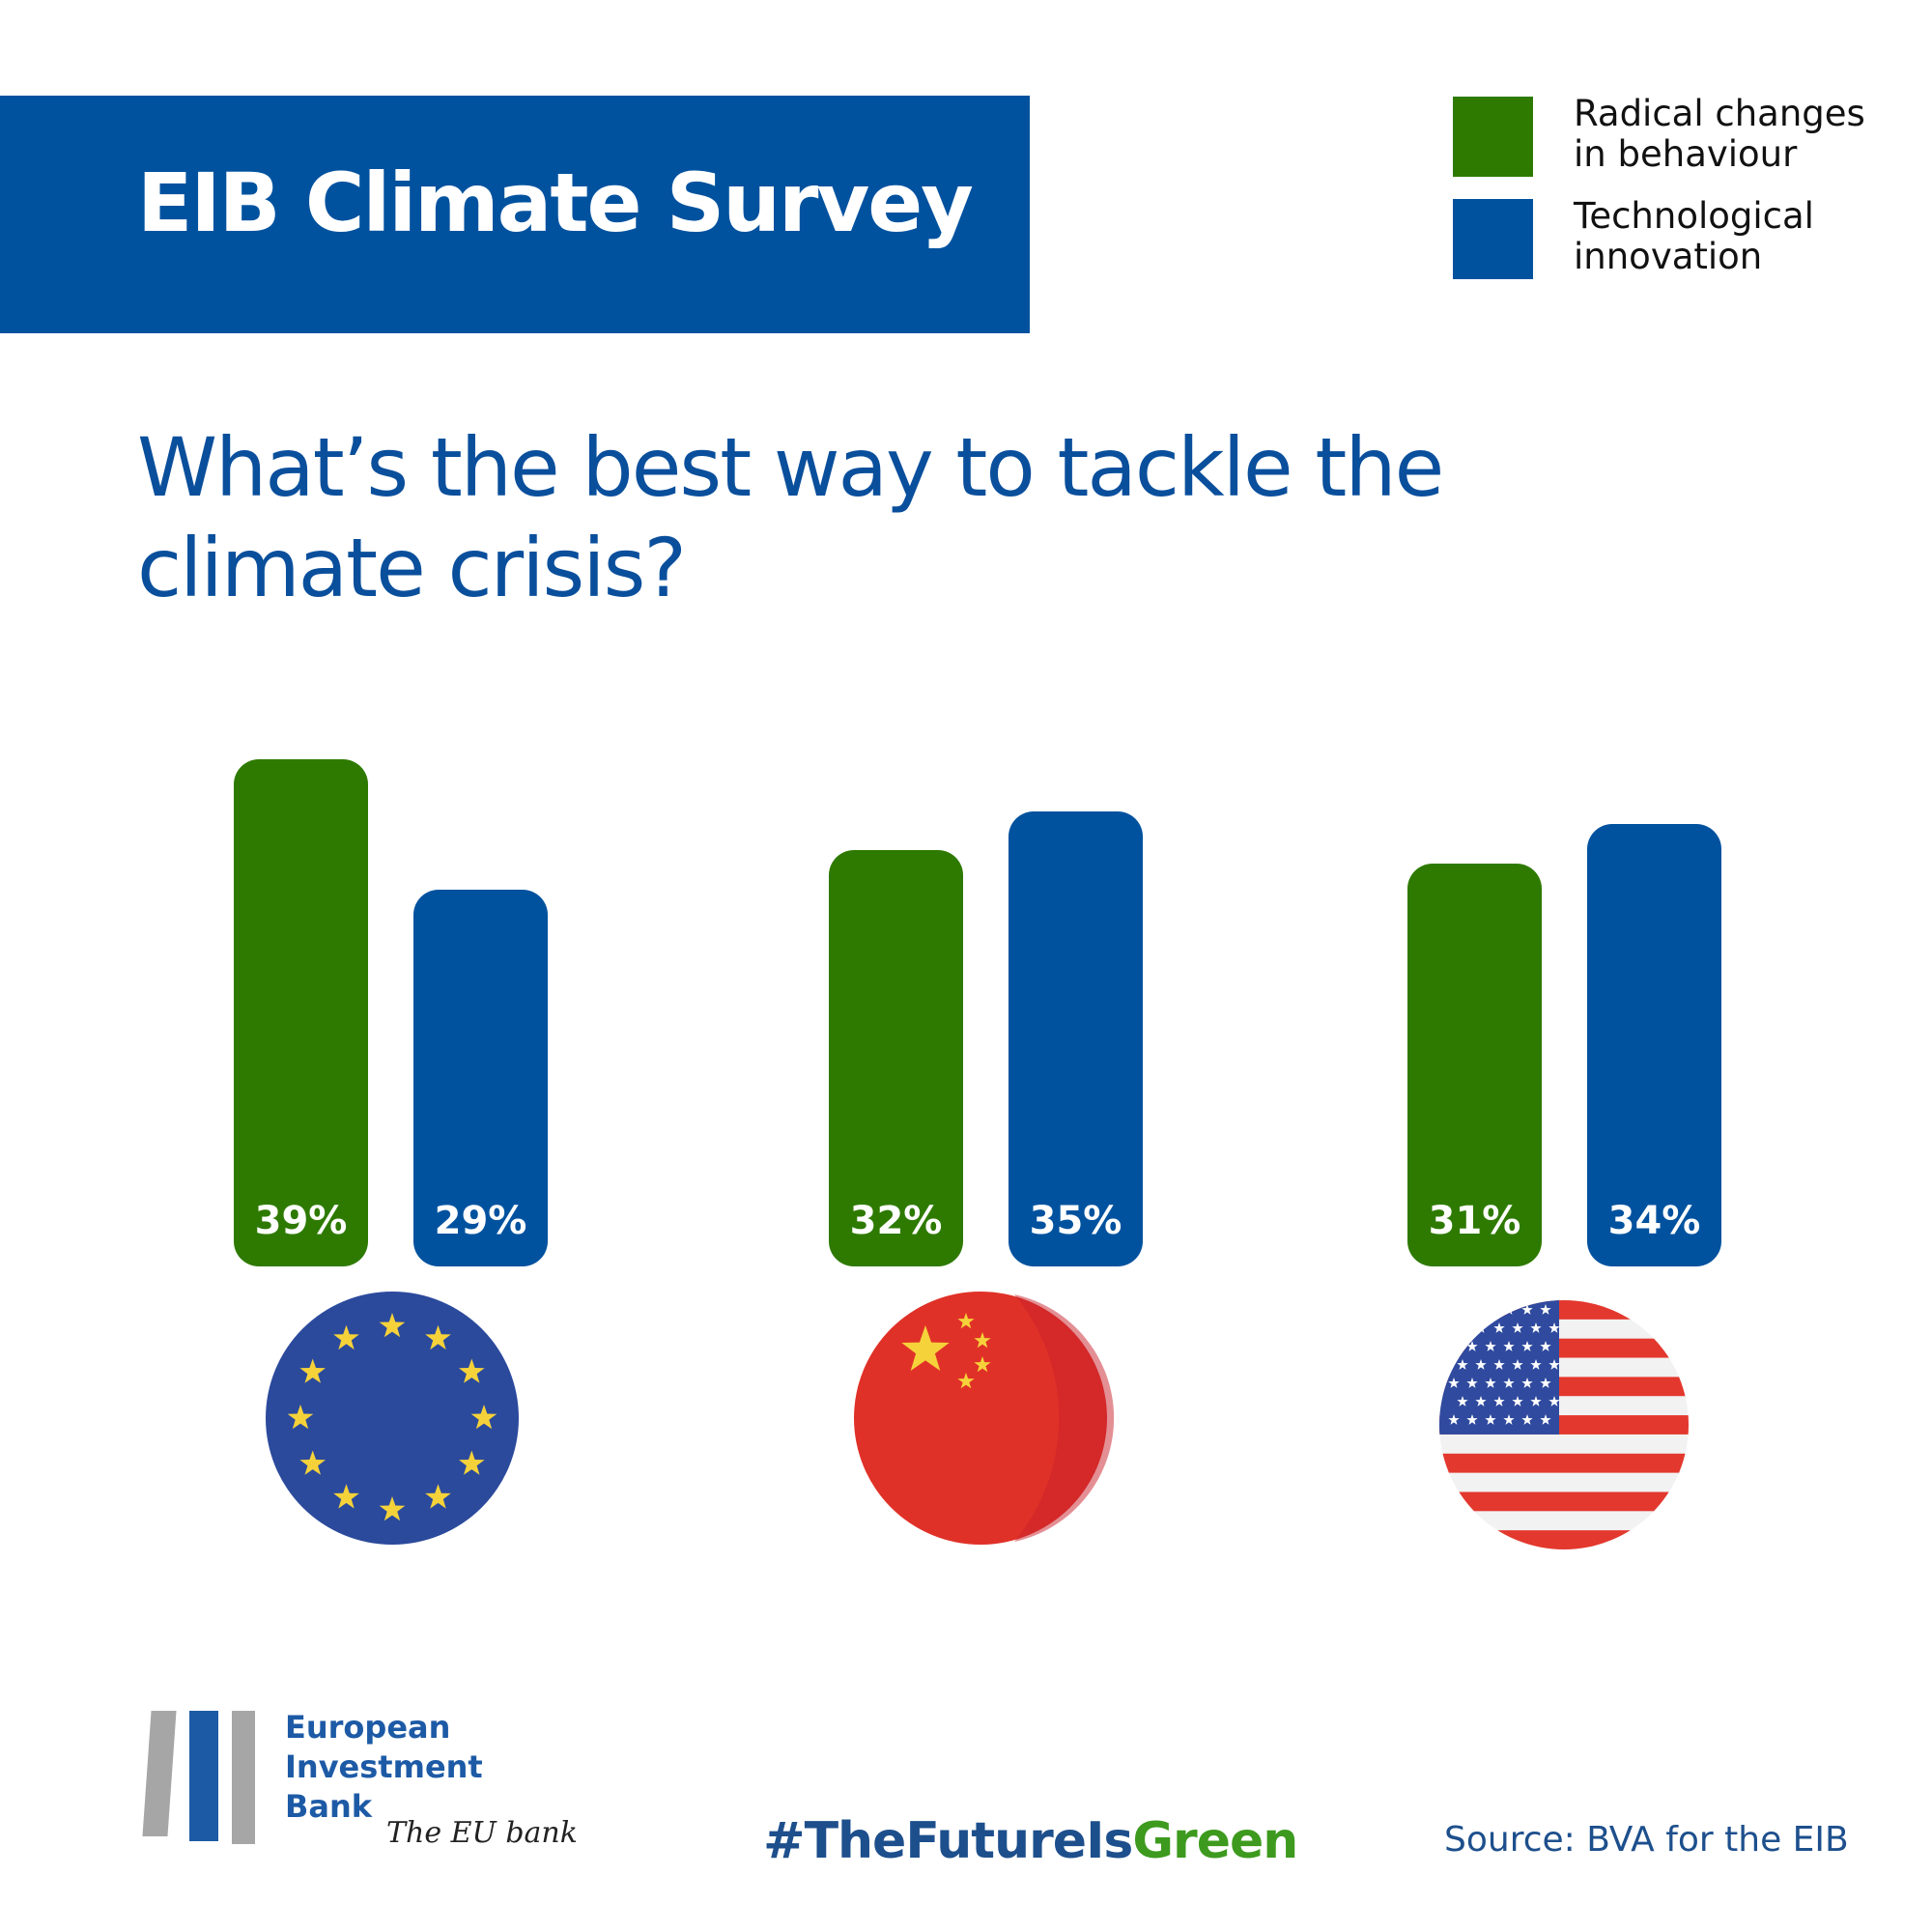 The width and height of the screenshot is (1932, 1932). Describe the element at coordinates (896, 1221) in the screenshot. I see `value-label: 32%` at that location.